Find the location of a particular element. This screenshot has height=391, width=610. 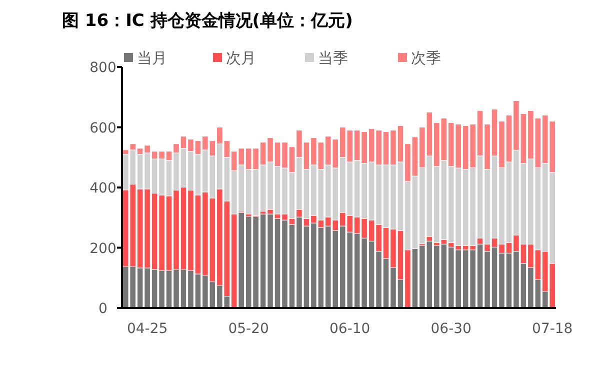

x-tick-label: 07-18 is located at coordinates (552, 329).